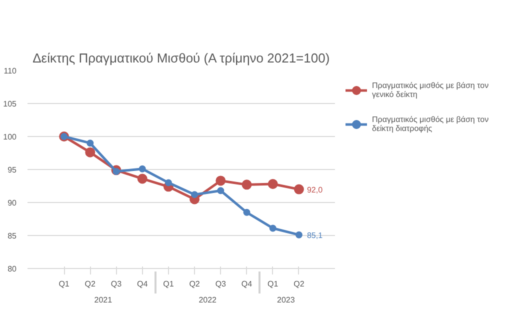  Describe the element at coordinates (13, 203) in the screenshot. I see `y-tick-label: 90` at that location.